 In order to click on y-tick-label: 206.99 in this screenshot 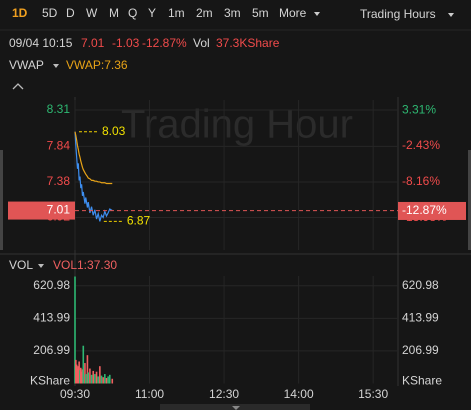, I will do `click(51, 350)`.